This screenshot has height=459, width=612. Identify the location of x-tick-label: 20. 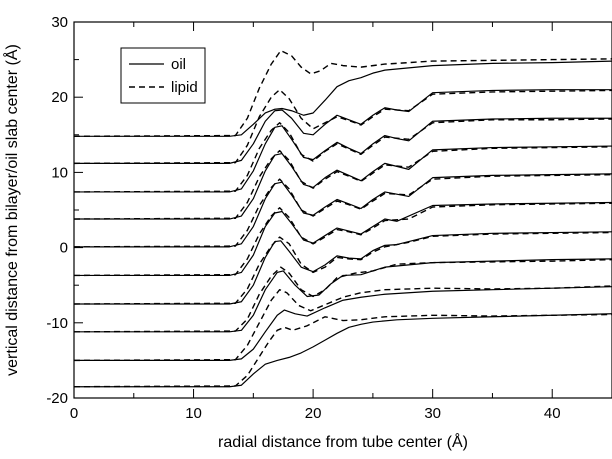
(313, 413).